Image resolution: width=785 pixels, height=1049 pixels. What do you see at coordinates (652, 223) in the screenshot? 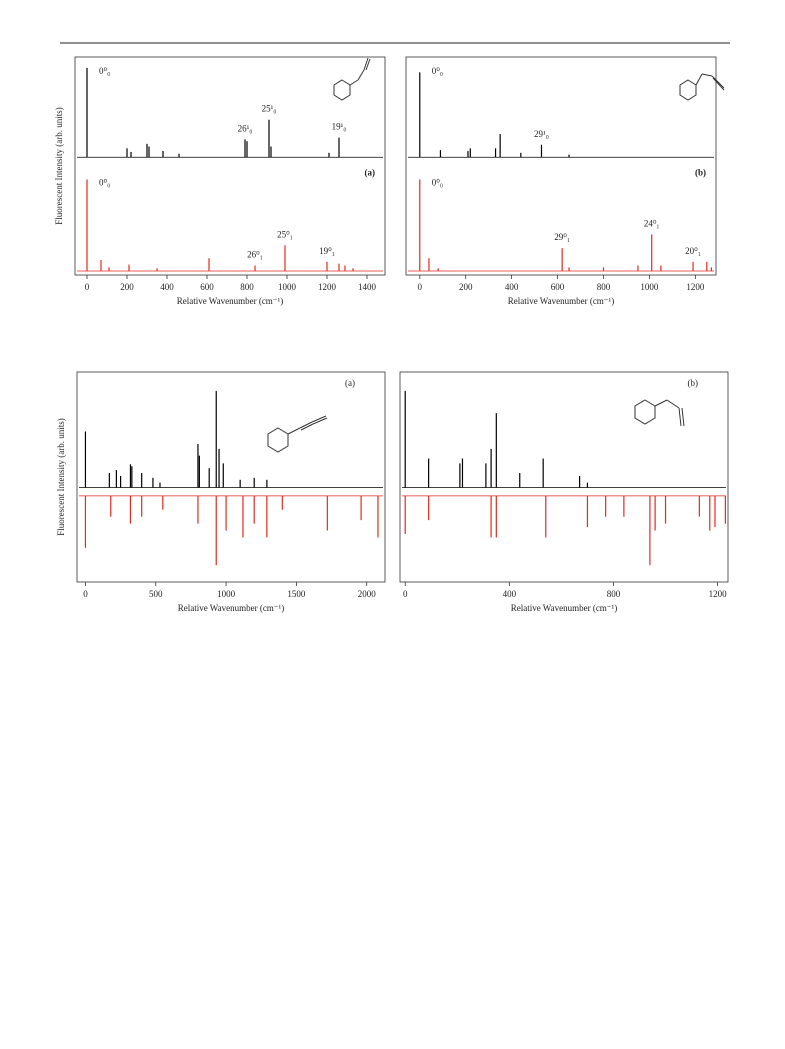
I see `peak-label: 24⁰₁` at bounding box center [652, 223].